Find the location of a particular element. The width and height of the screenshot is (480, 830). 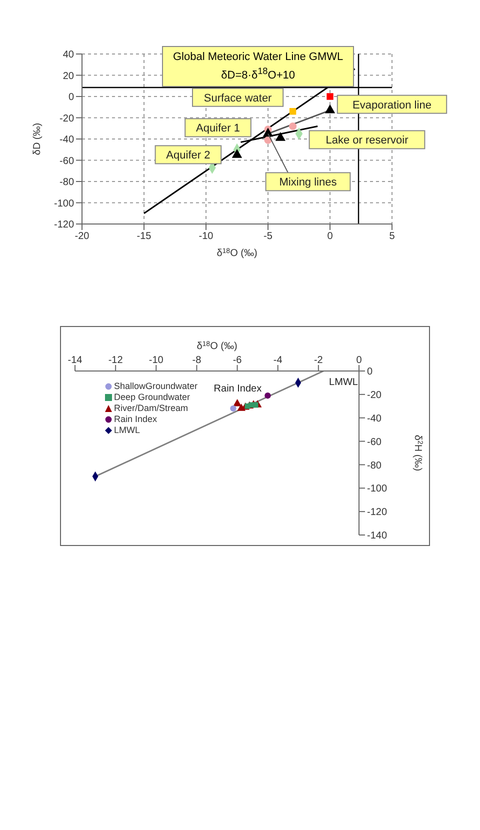

annotation: Evaporation line is located at coordinates (392, 105).